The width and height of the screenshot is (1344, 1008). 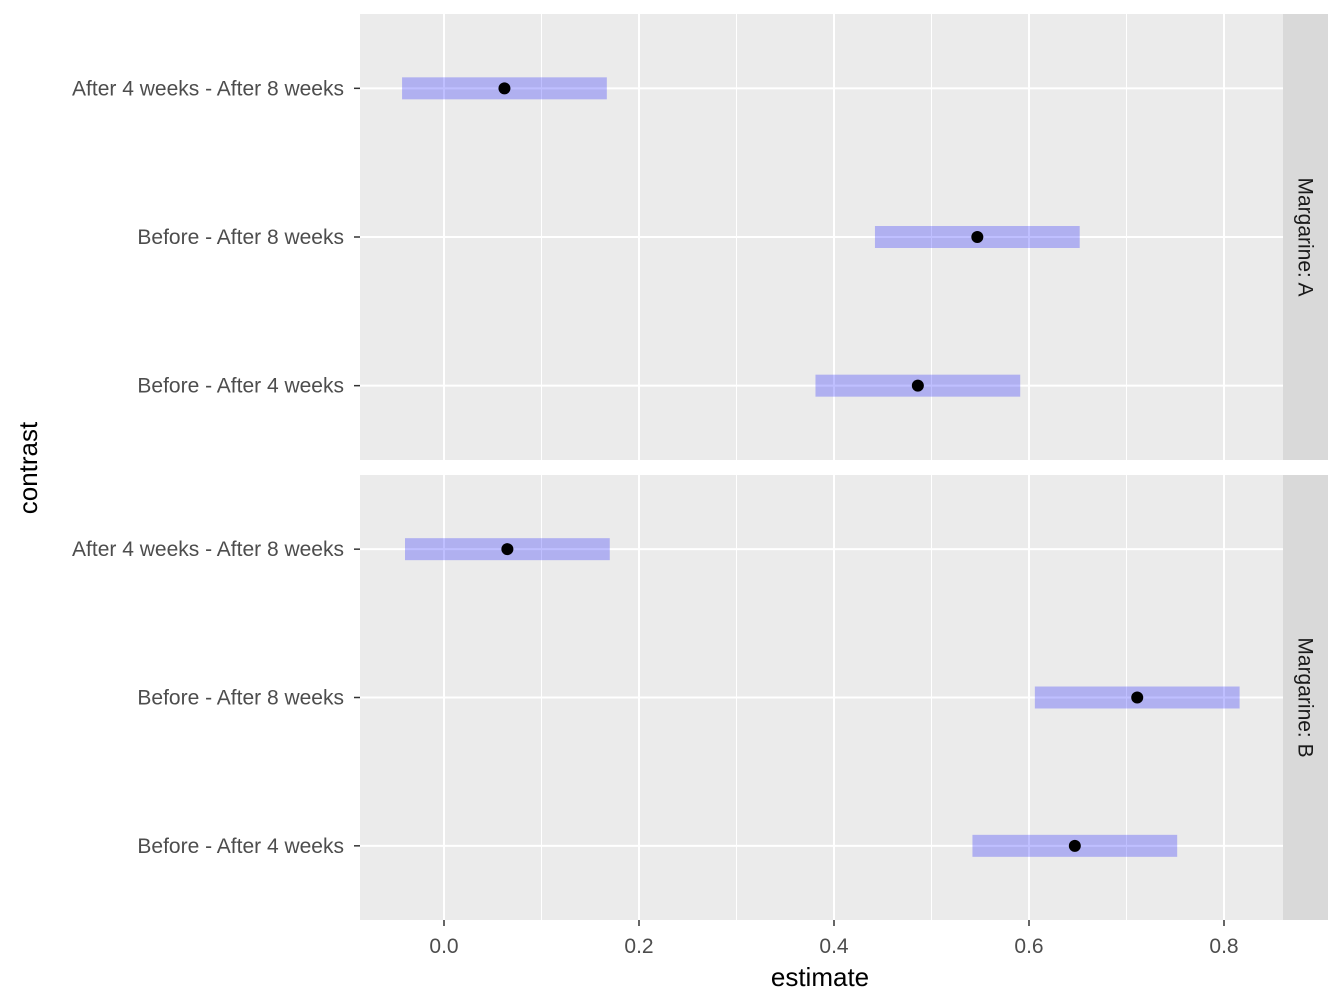 I want to click on x-tick-label: 0.8, so click(x=1223, y=946).